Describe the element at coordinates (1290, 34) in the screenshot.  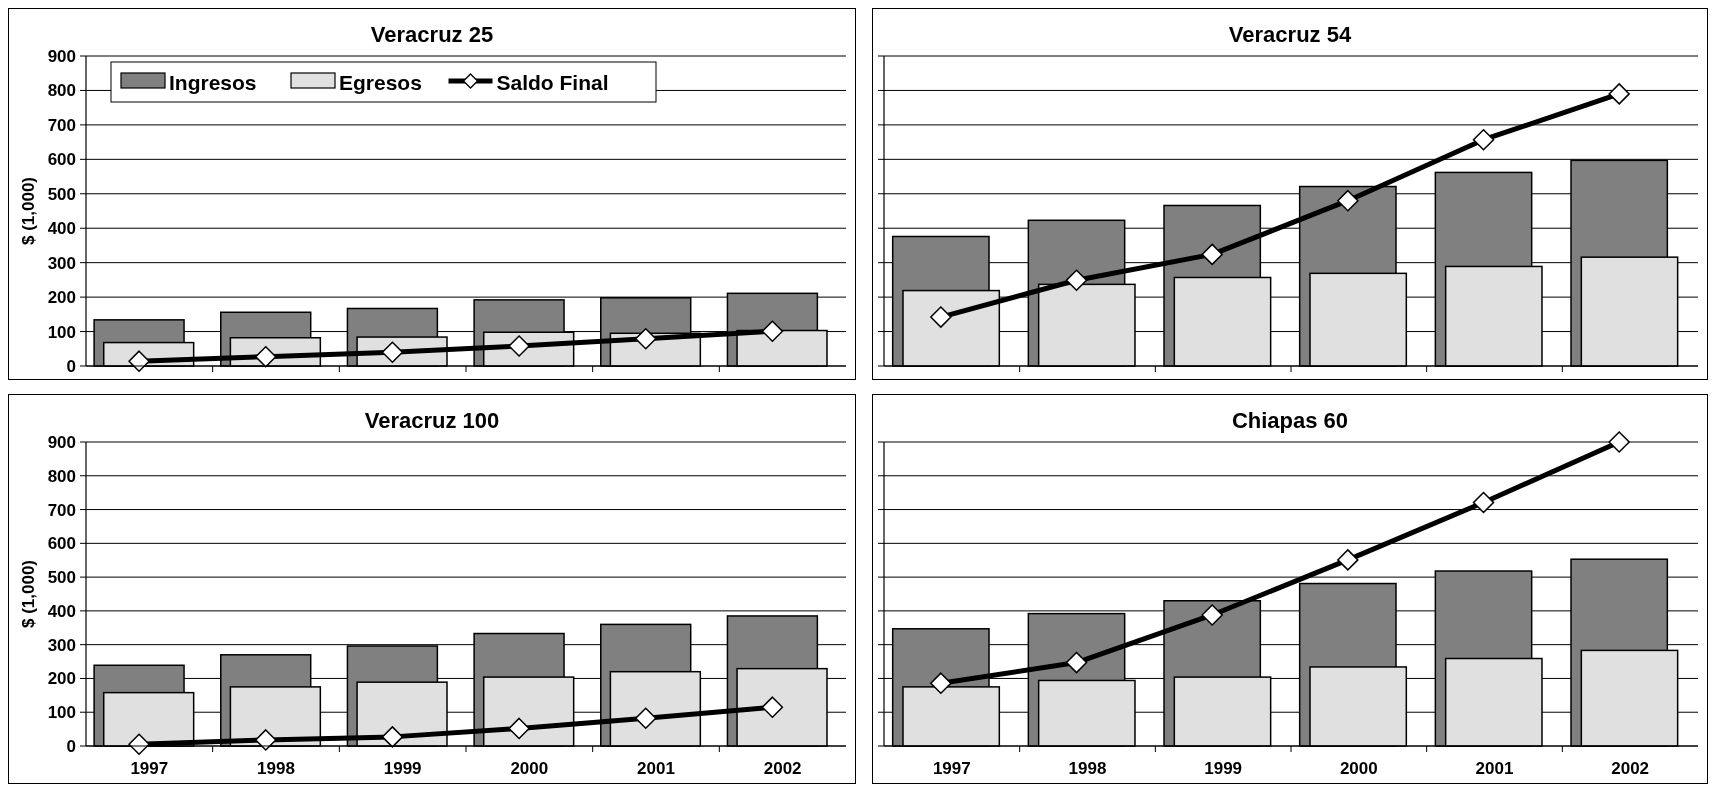
I see `chart-title: Veracruz 54` at that location.